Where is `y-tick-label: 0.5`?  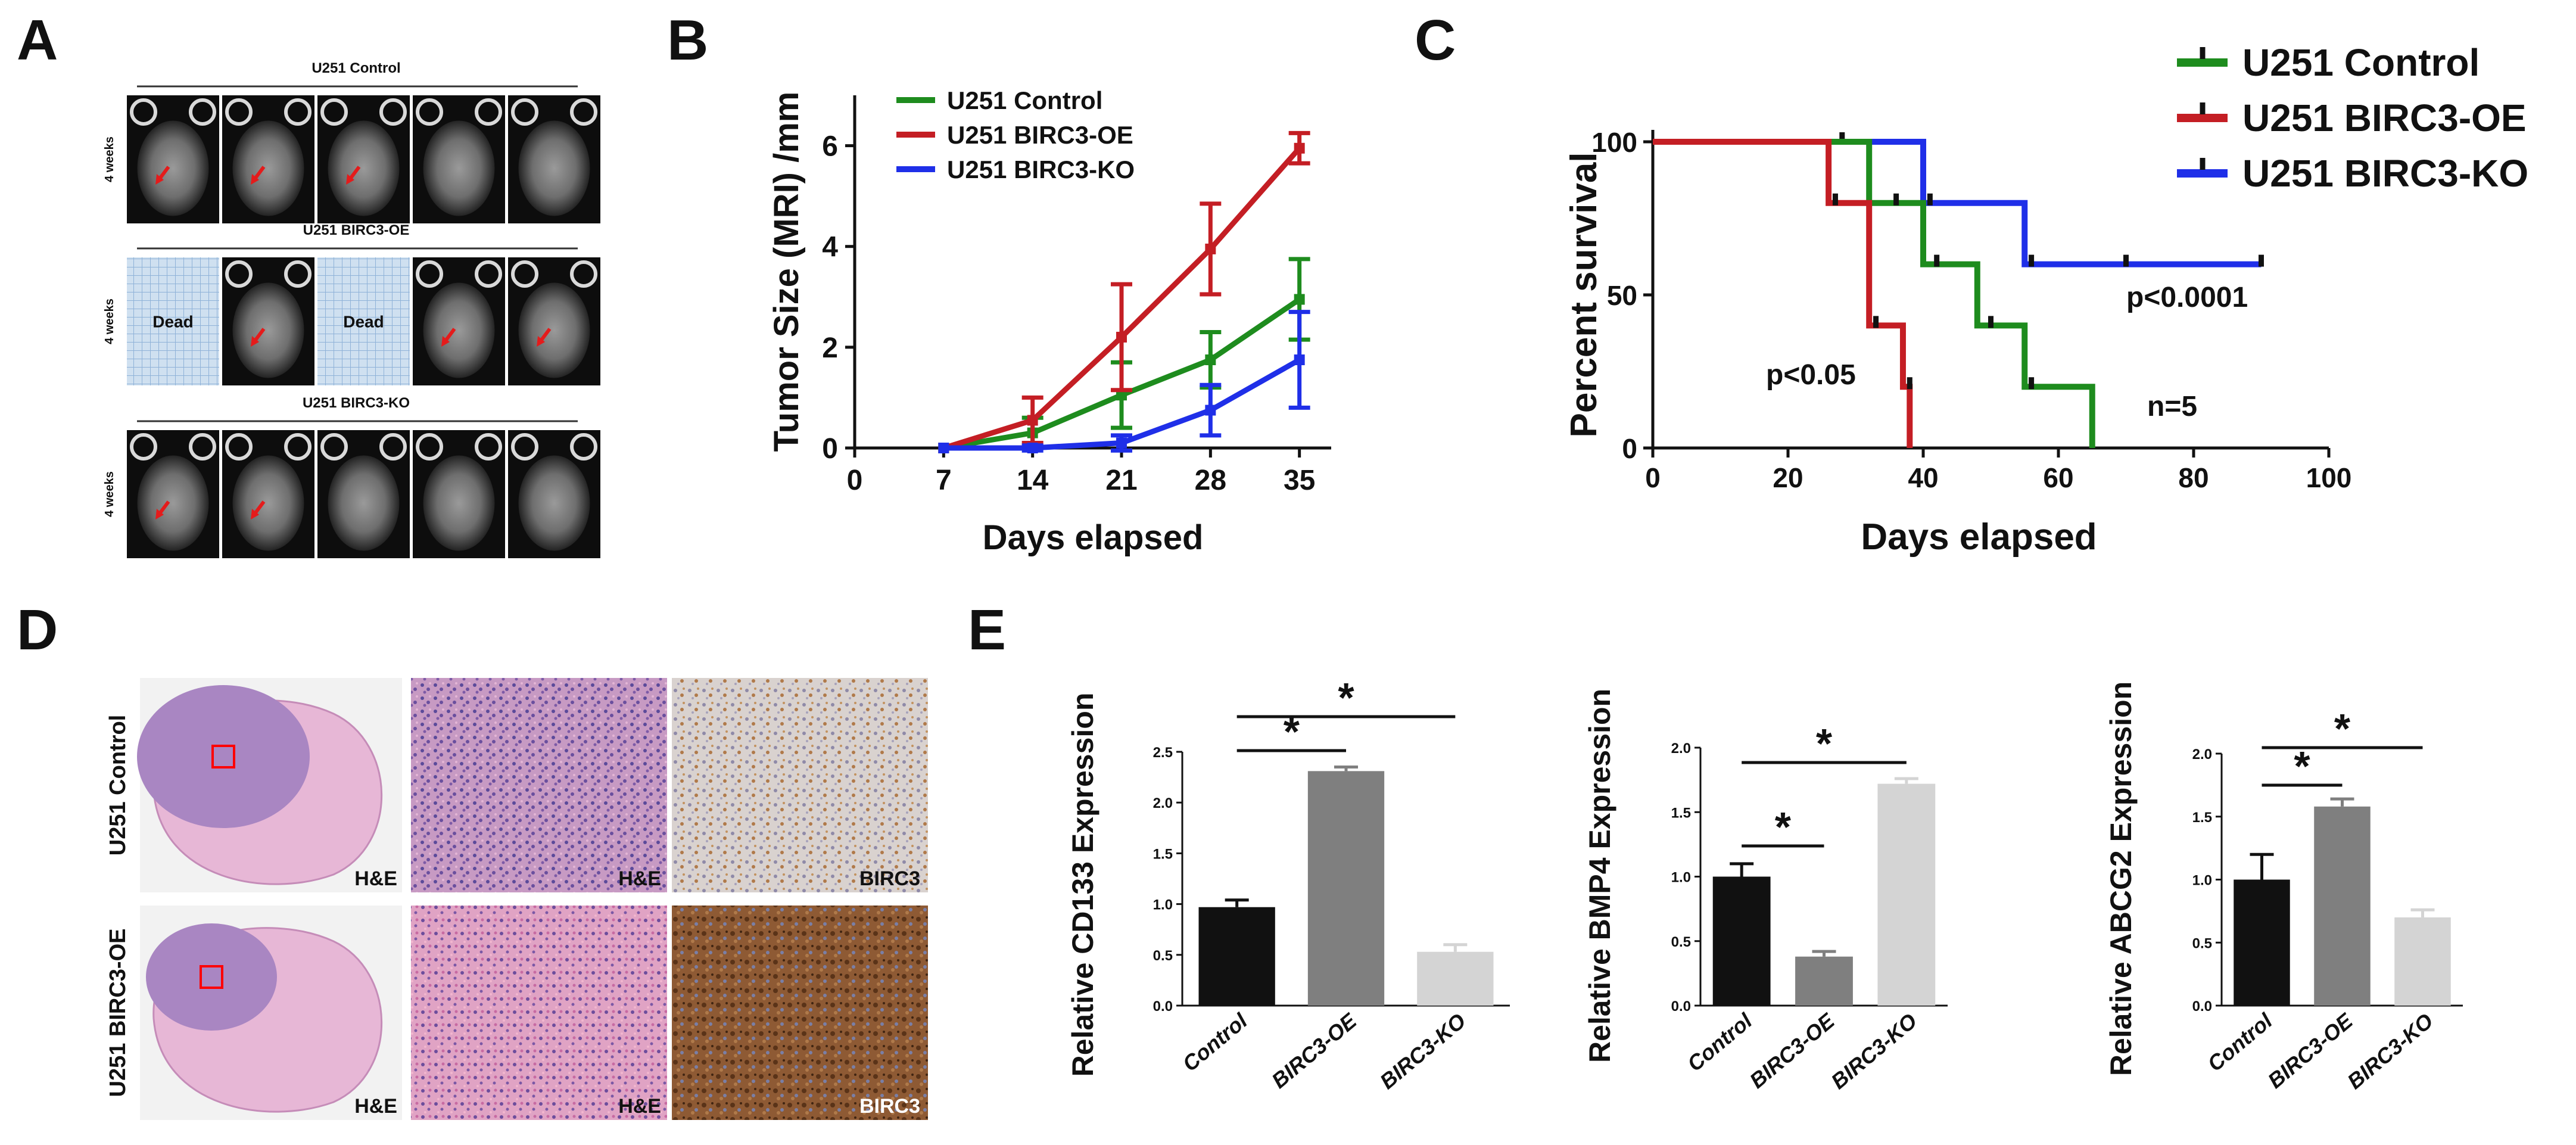 y-tick-label: 0.5 is located at coordinates (1163, 956).